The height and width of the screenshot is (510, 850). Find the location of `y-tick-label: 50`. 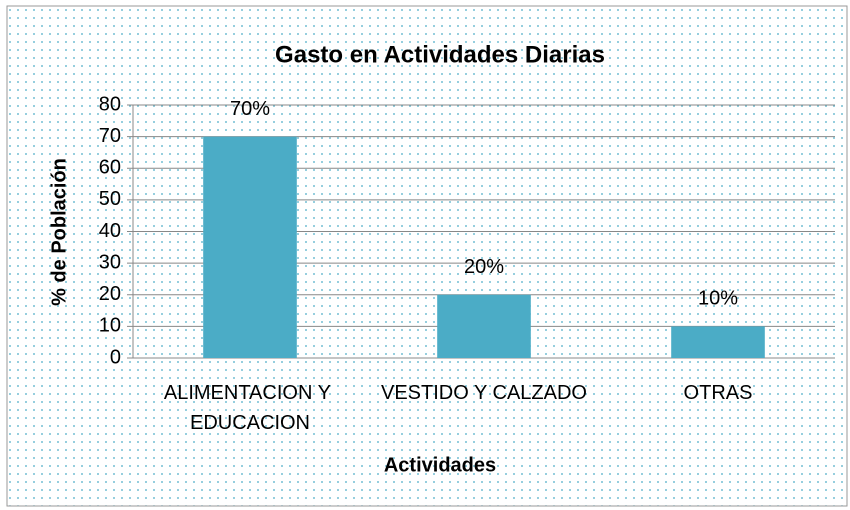

y-tick-label: 50 is located at coordinates (110, 199).